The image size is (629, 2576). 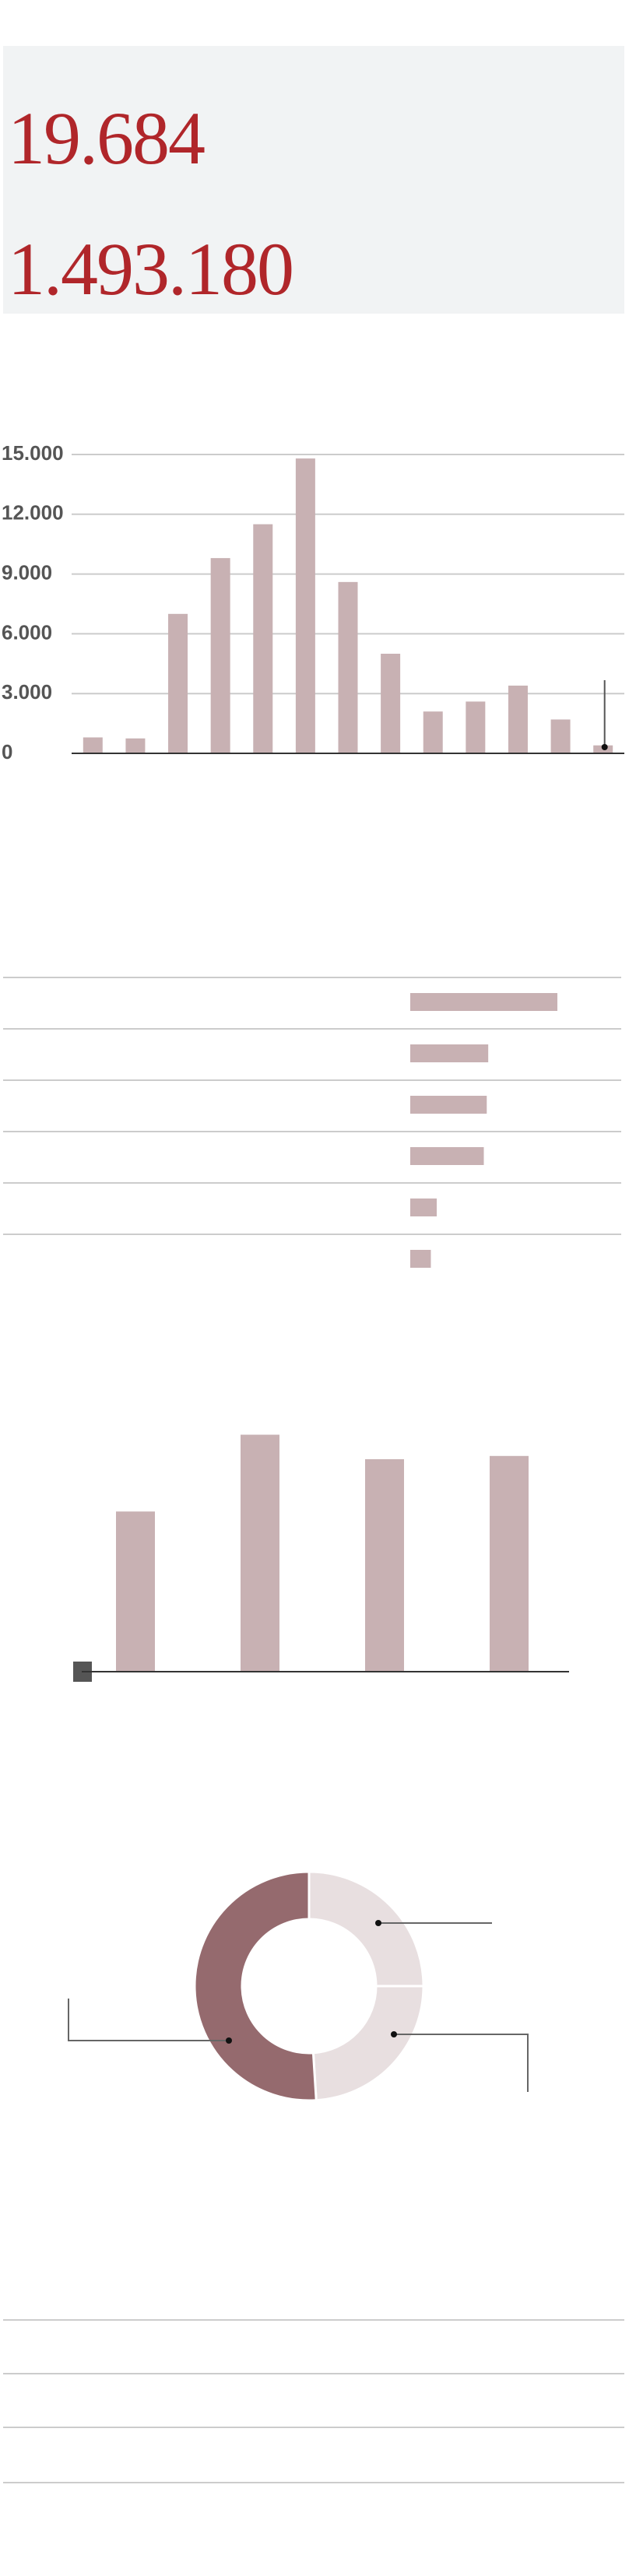 What do you see at coordinates (7, 752) in the screenshot?
I see `y-tick-label: 0` at bounding box center [7, 752].